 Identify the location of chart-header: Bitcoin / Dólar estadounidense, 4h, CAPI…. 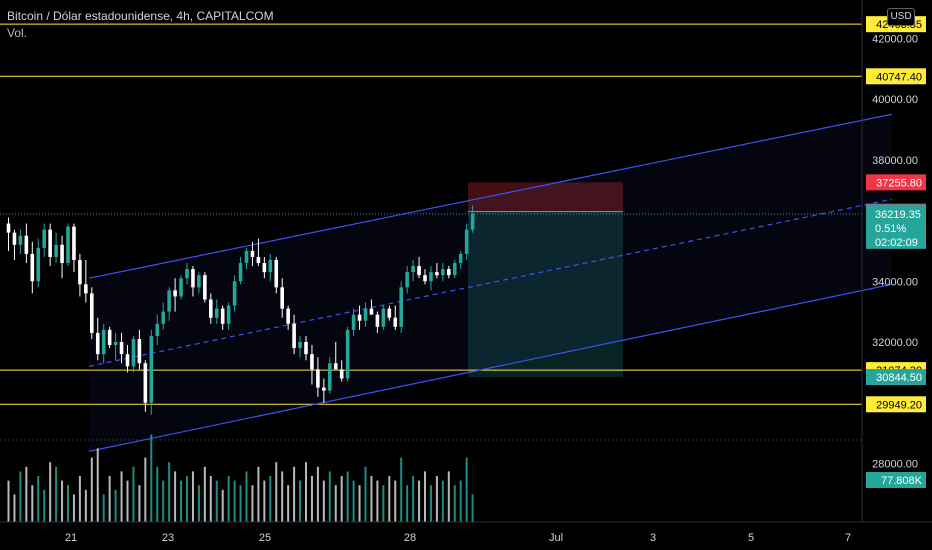
(140, 24).